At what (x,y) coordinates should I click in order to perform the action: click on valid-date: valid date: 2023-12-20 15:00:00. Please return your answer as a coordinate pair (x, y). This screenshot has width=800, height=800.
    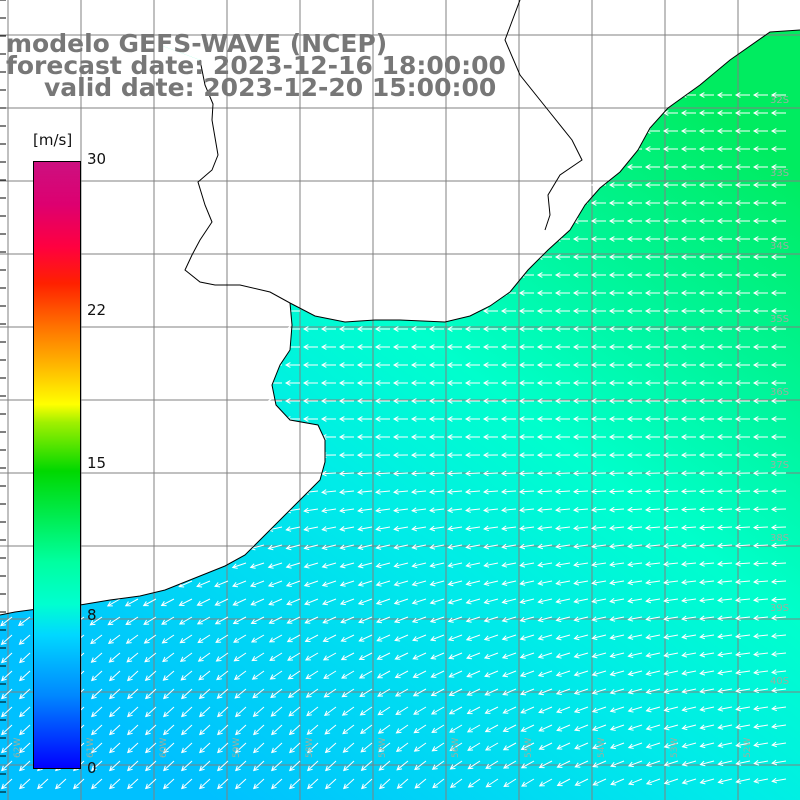
    Looking at the image, I should click on (270, 87).